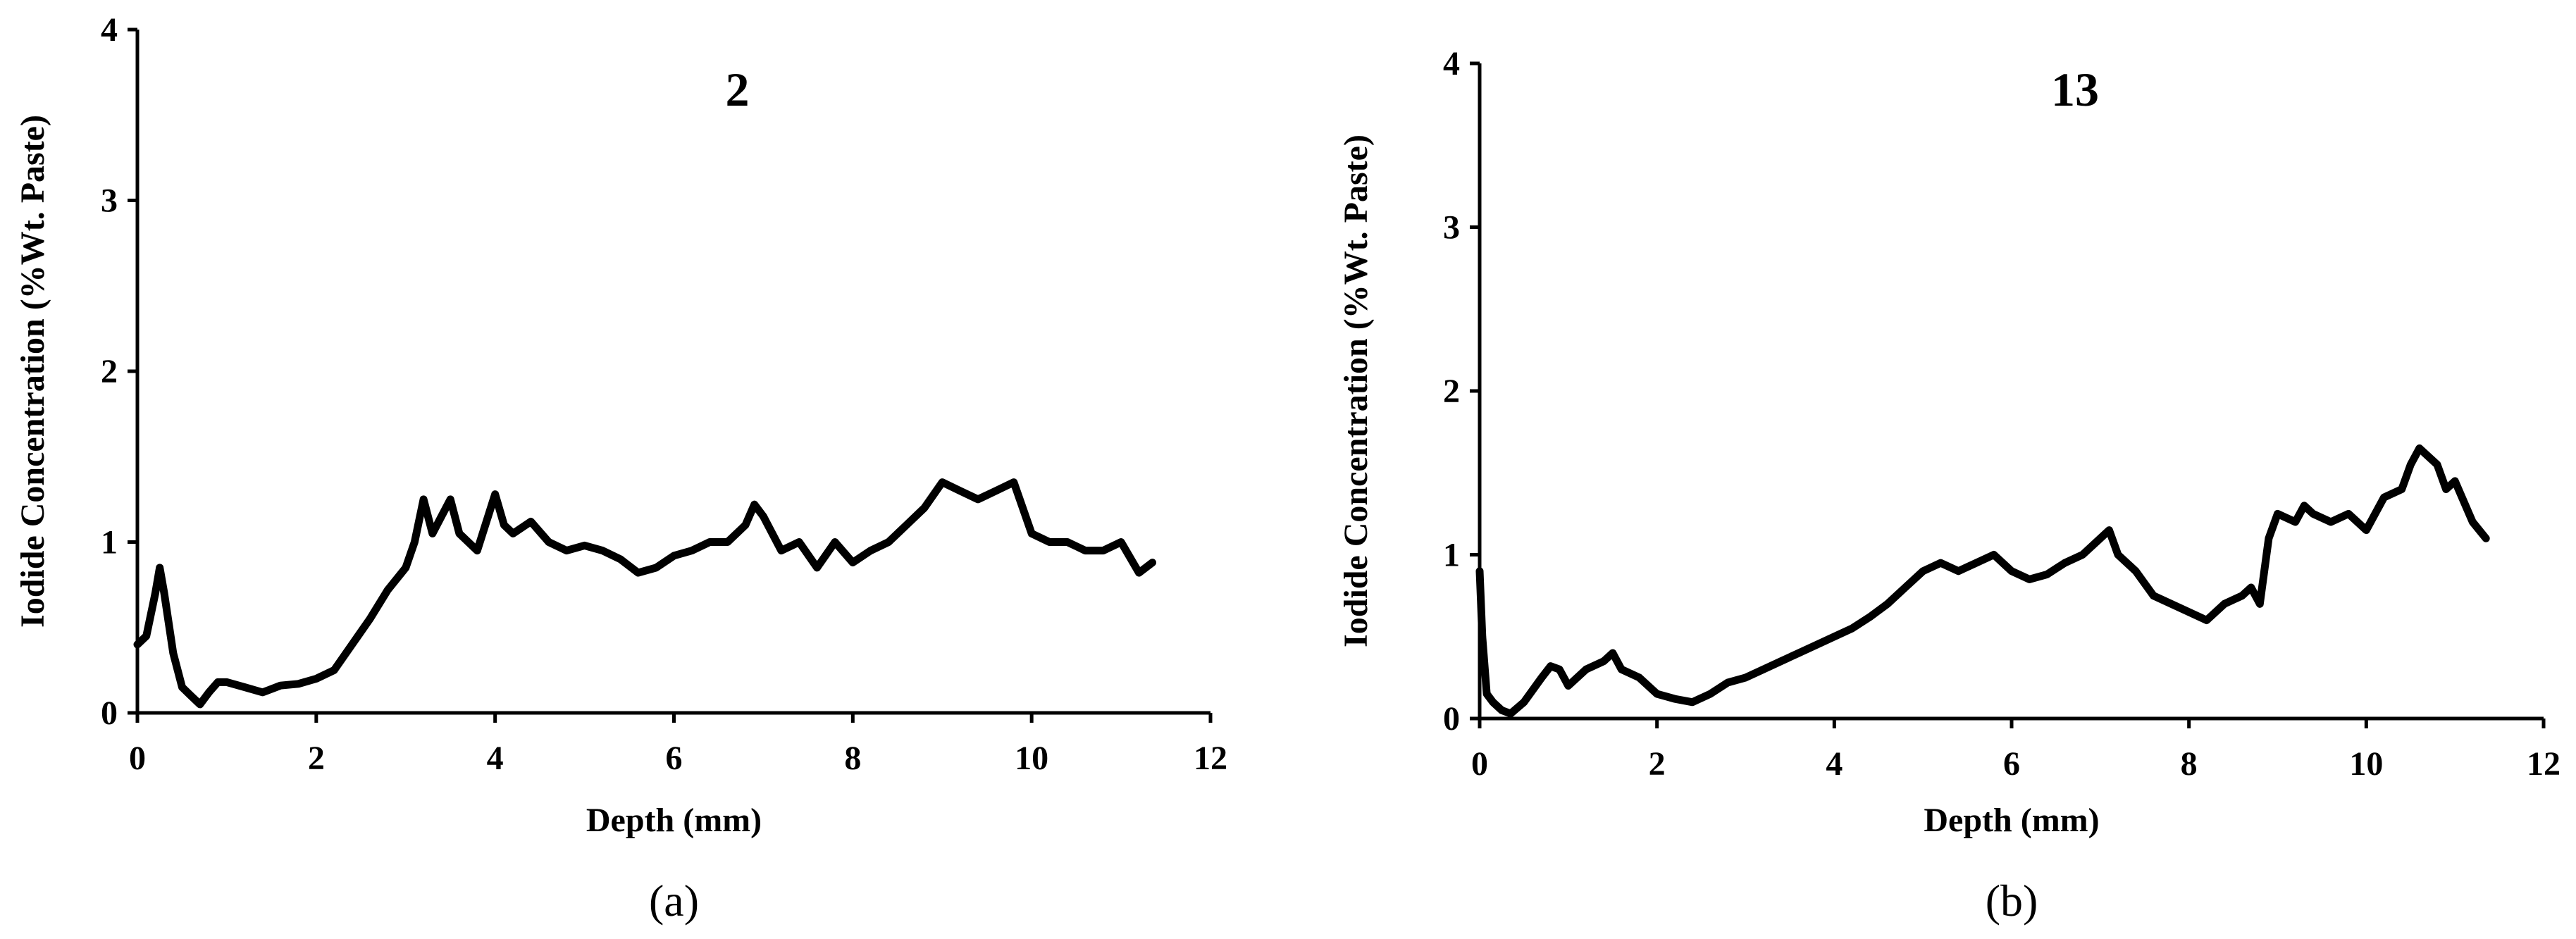 The height and width of the screenshot is (939, 2576). I want to click on data-series-line, so click(1982, 581).